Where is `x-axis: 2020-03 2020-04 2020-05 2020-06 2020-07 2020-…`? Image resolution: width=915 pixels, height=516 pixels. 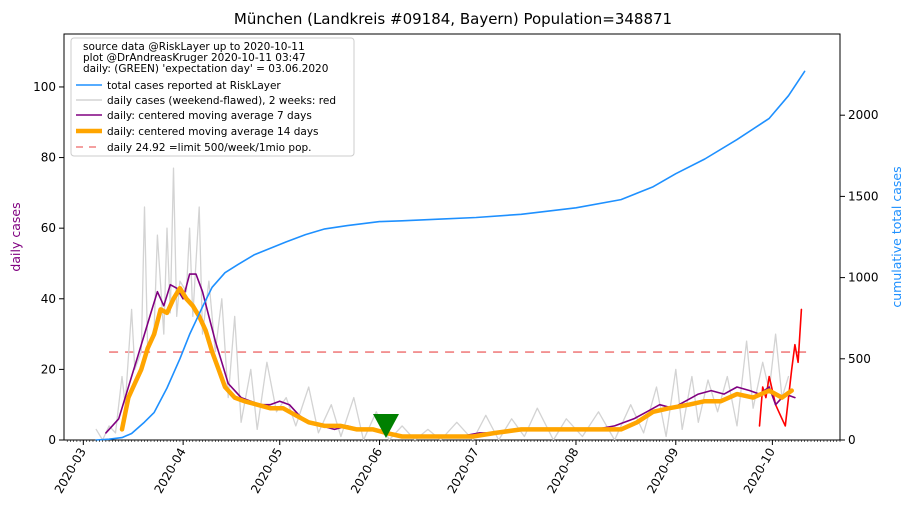
x-axis: 2020-03 2020-04 2020-05 2020-06 2020-07 2020-… is located at coordinates (446, 468).